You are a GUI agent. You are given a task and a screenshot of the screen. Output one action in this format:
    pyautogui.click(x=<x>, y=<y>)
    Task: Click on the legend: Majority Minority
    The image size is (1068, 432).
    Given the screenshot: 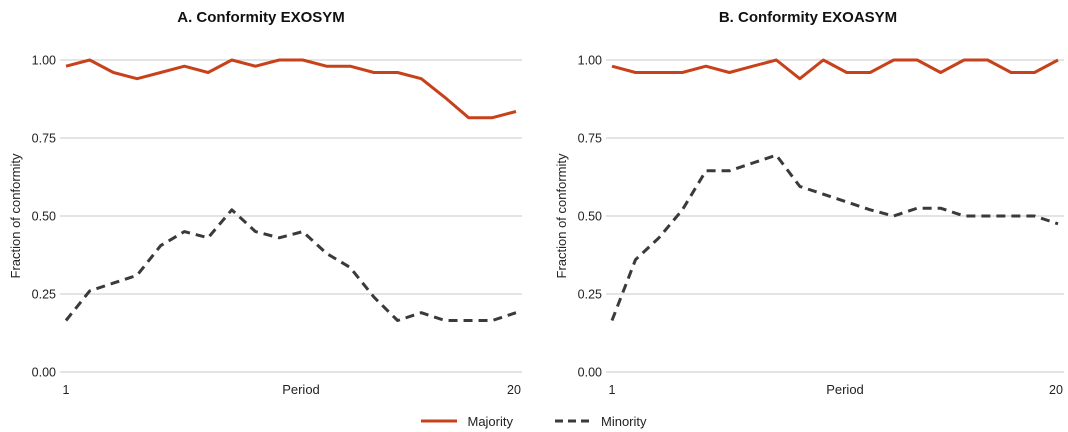 What is the action you would take?
    pyautogui.click(x=534, y=421)
    